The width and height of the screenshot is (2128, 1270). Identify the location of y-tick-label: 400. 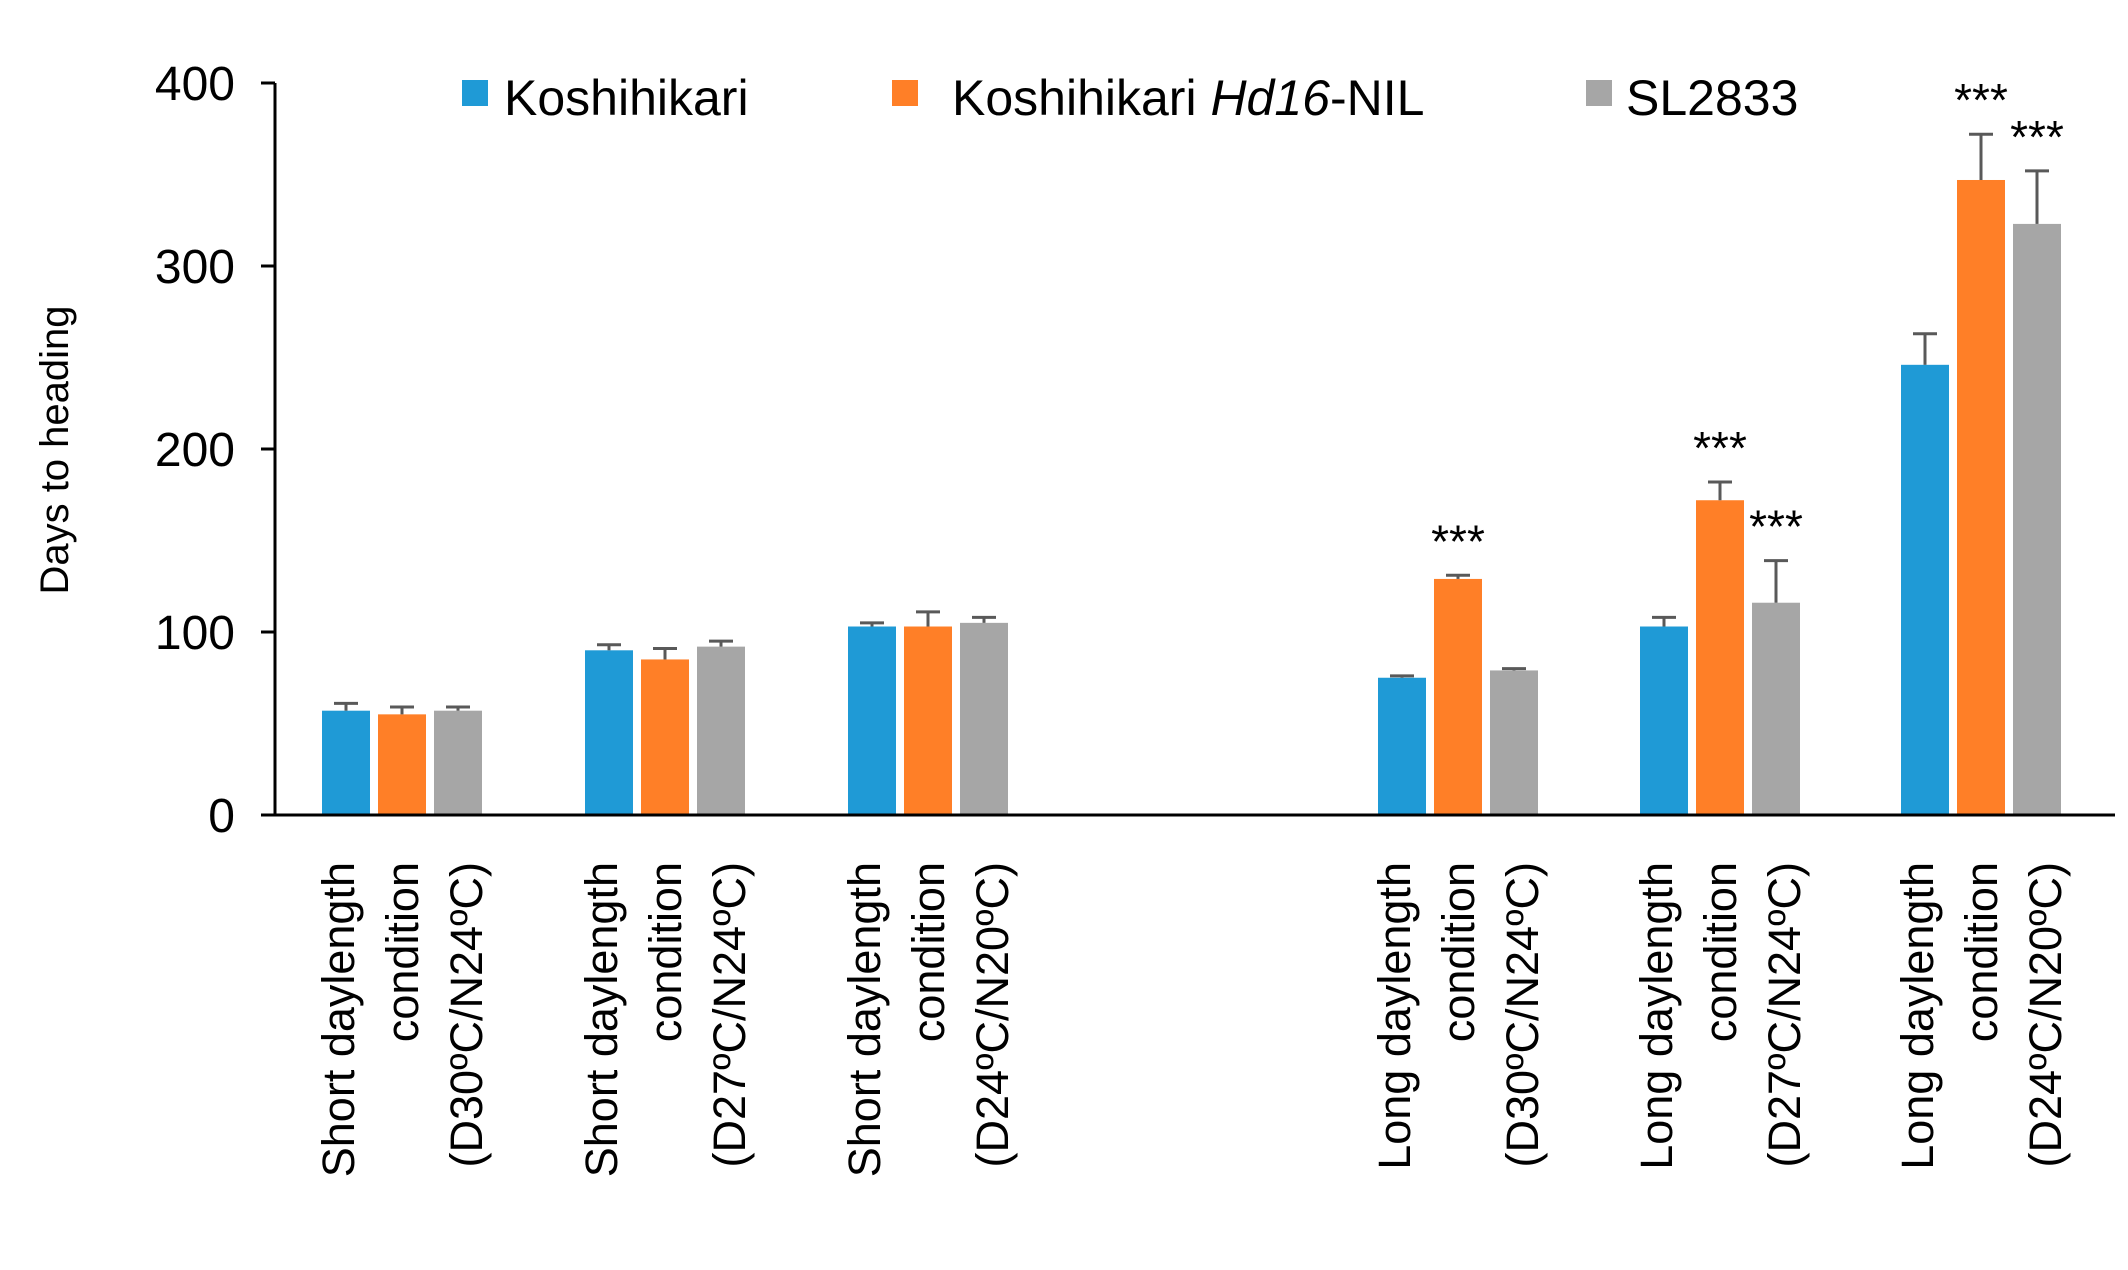
(195, 84).